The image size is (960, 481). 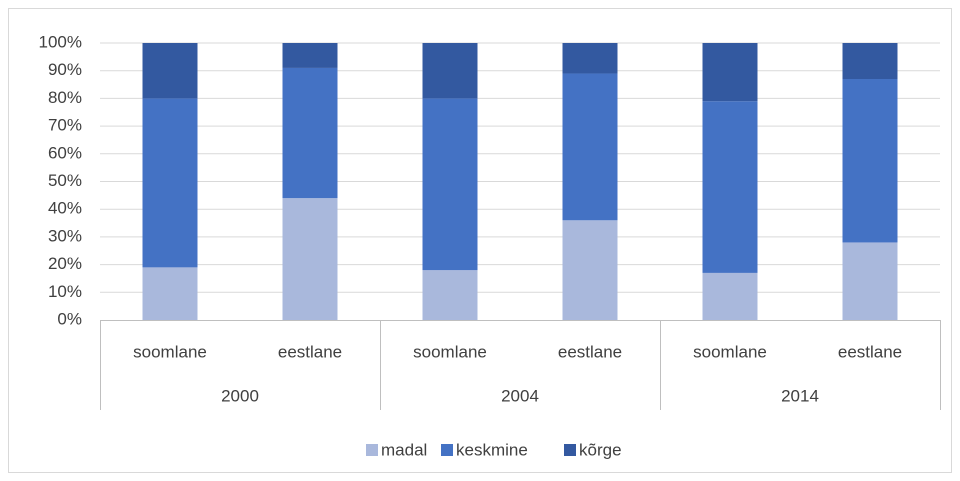 I want to click on y-tick-label: 60%, so click(x=65, y=152).